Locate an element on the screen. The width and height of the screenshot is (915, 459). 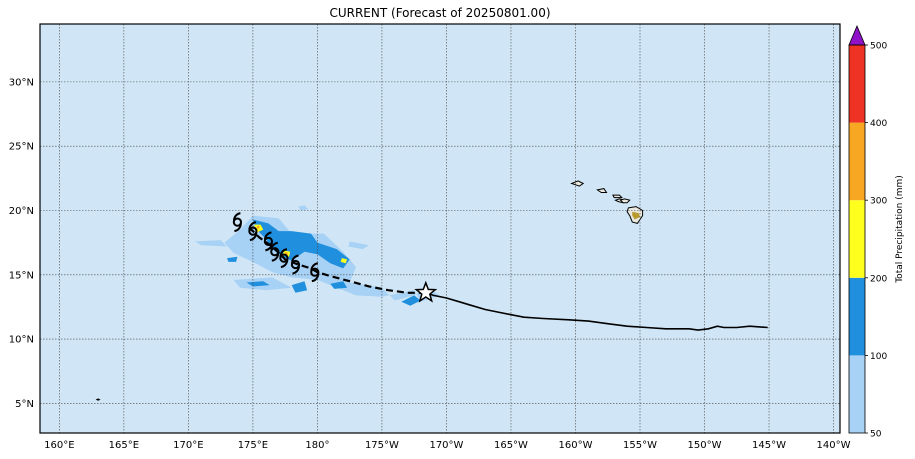
colorbar-tick-label-1: 100 is located at coordinates (878, 357).